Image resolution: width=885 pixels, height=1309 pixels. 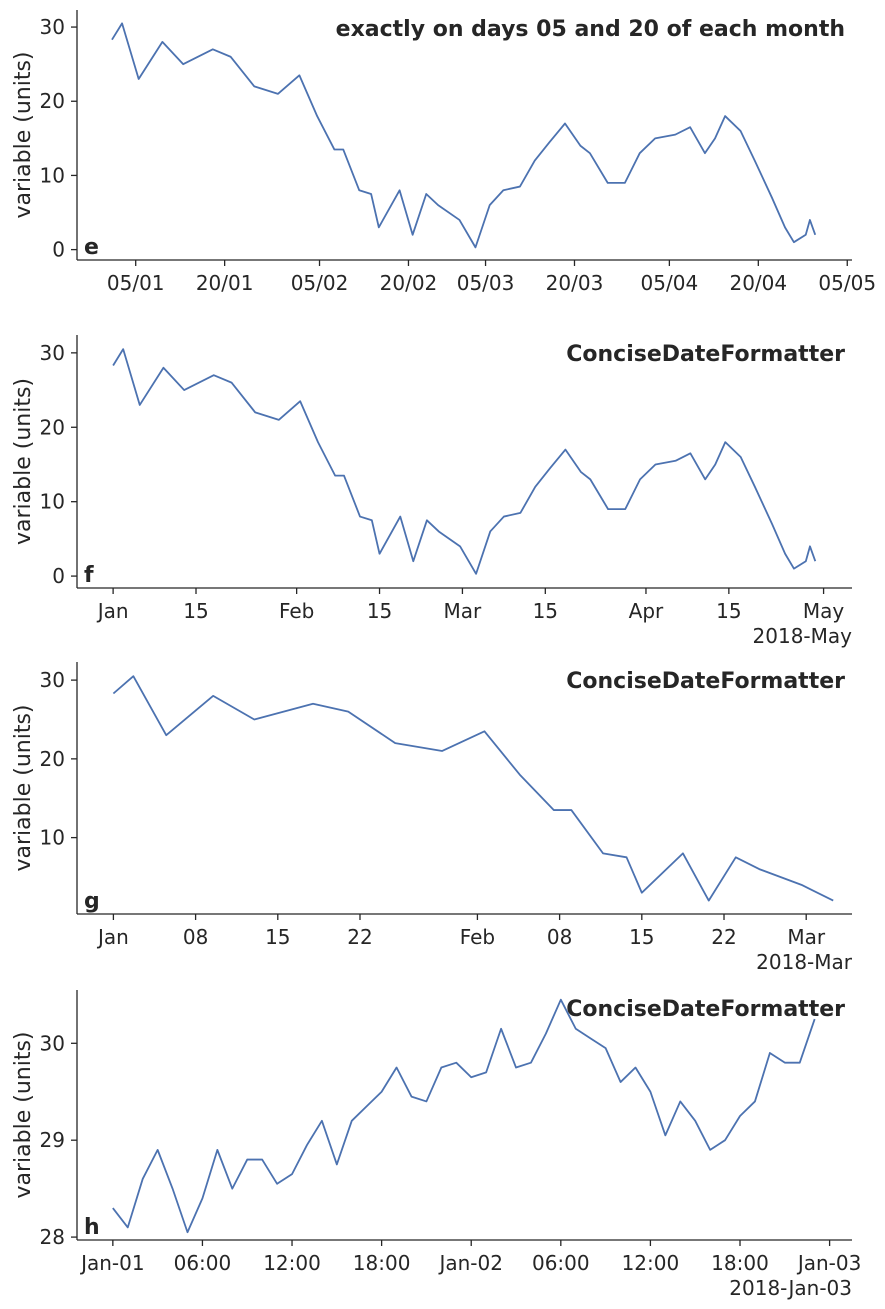 What do you see at coordinates (486, 283) in the screenshot?
I see `x-tick-label: 05/03` at bounding box center [486, 283].